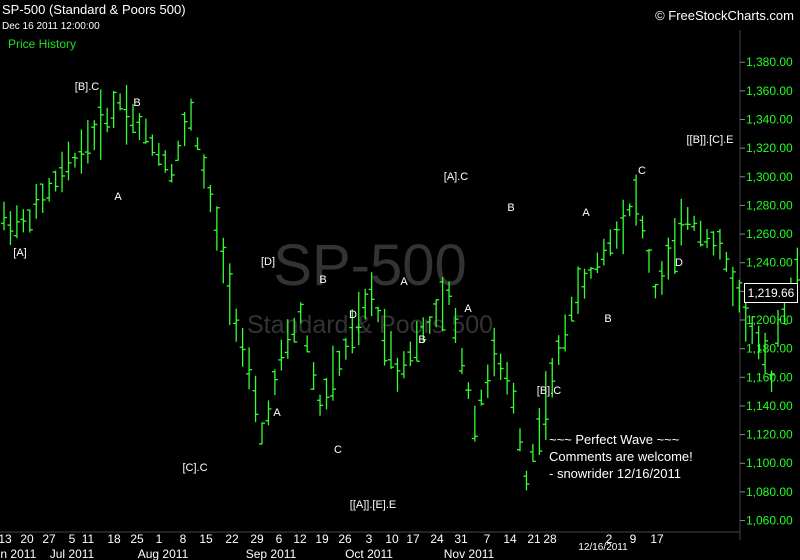 The height and width of the screenshot is (560, 800). Describe the element at coordinates (769, 320) in the screenshot. I see `y-tick-label: 1,200.00` at that location.